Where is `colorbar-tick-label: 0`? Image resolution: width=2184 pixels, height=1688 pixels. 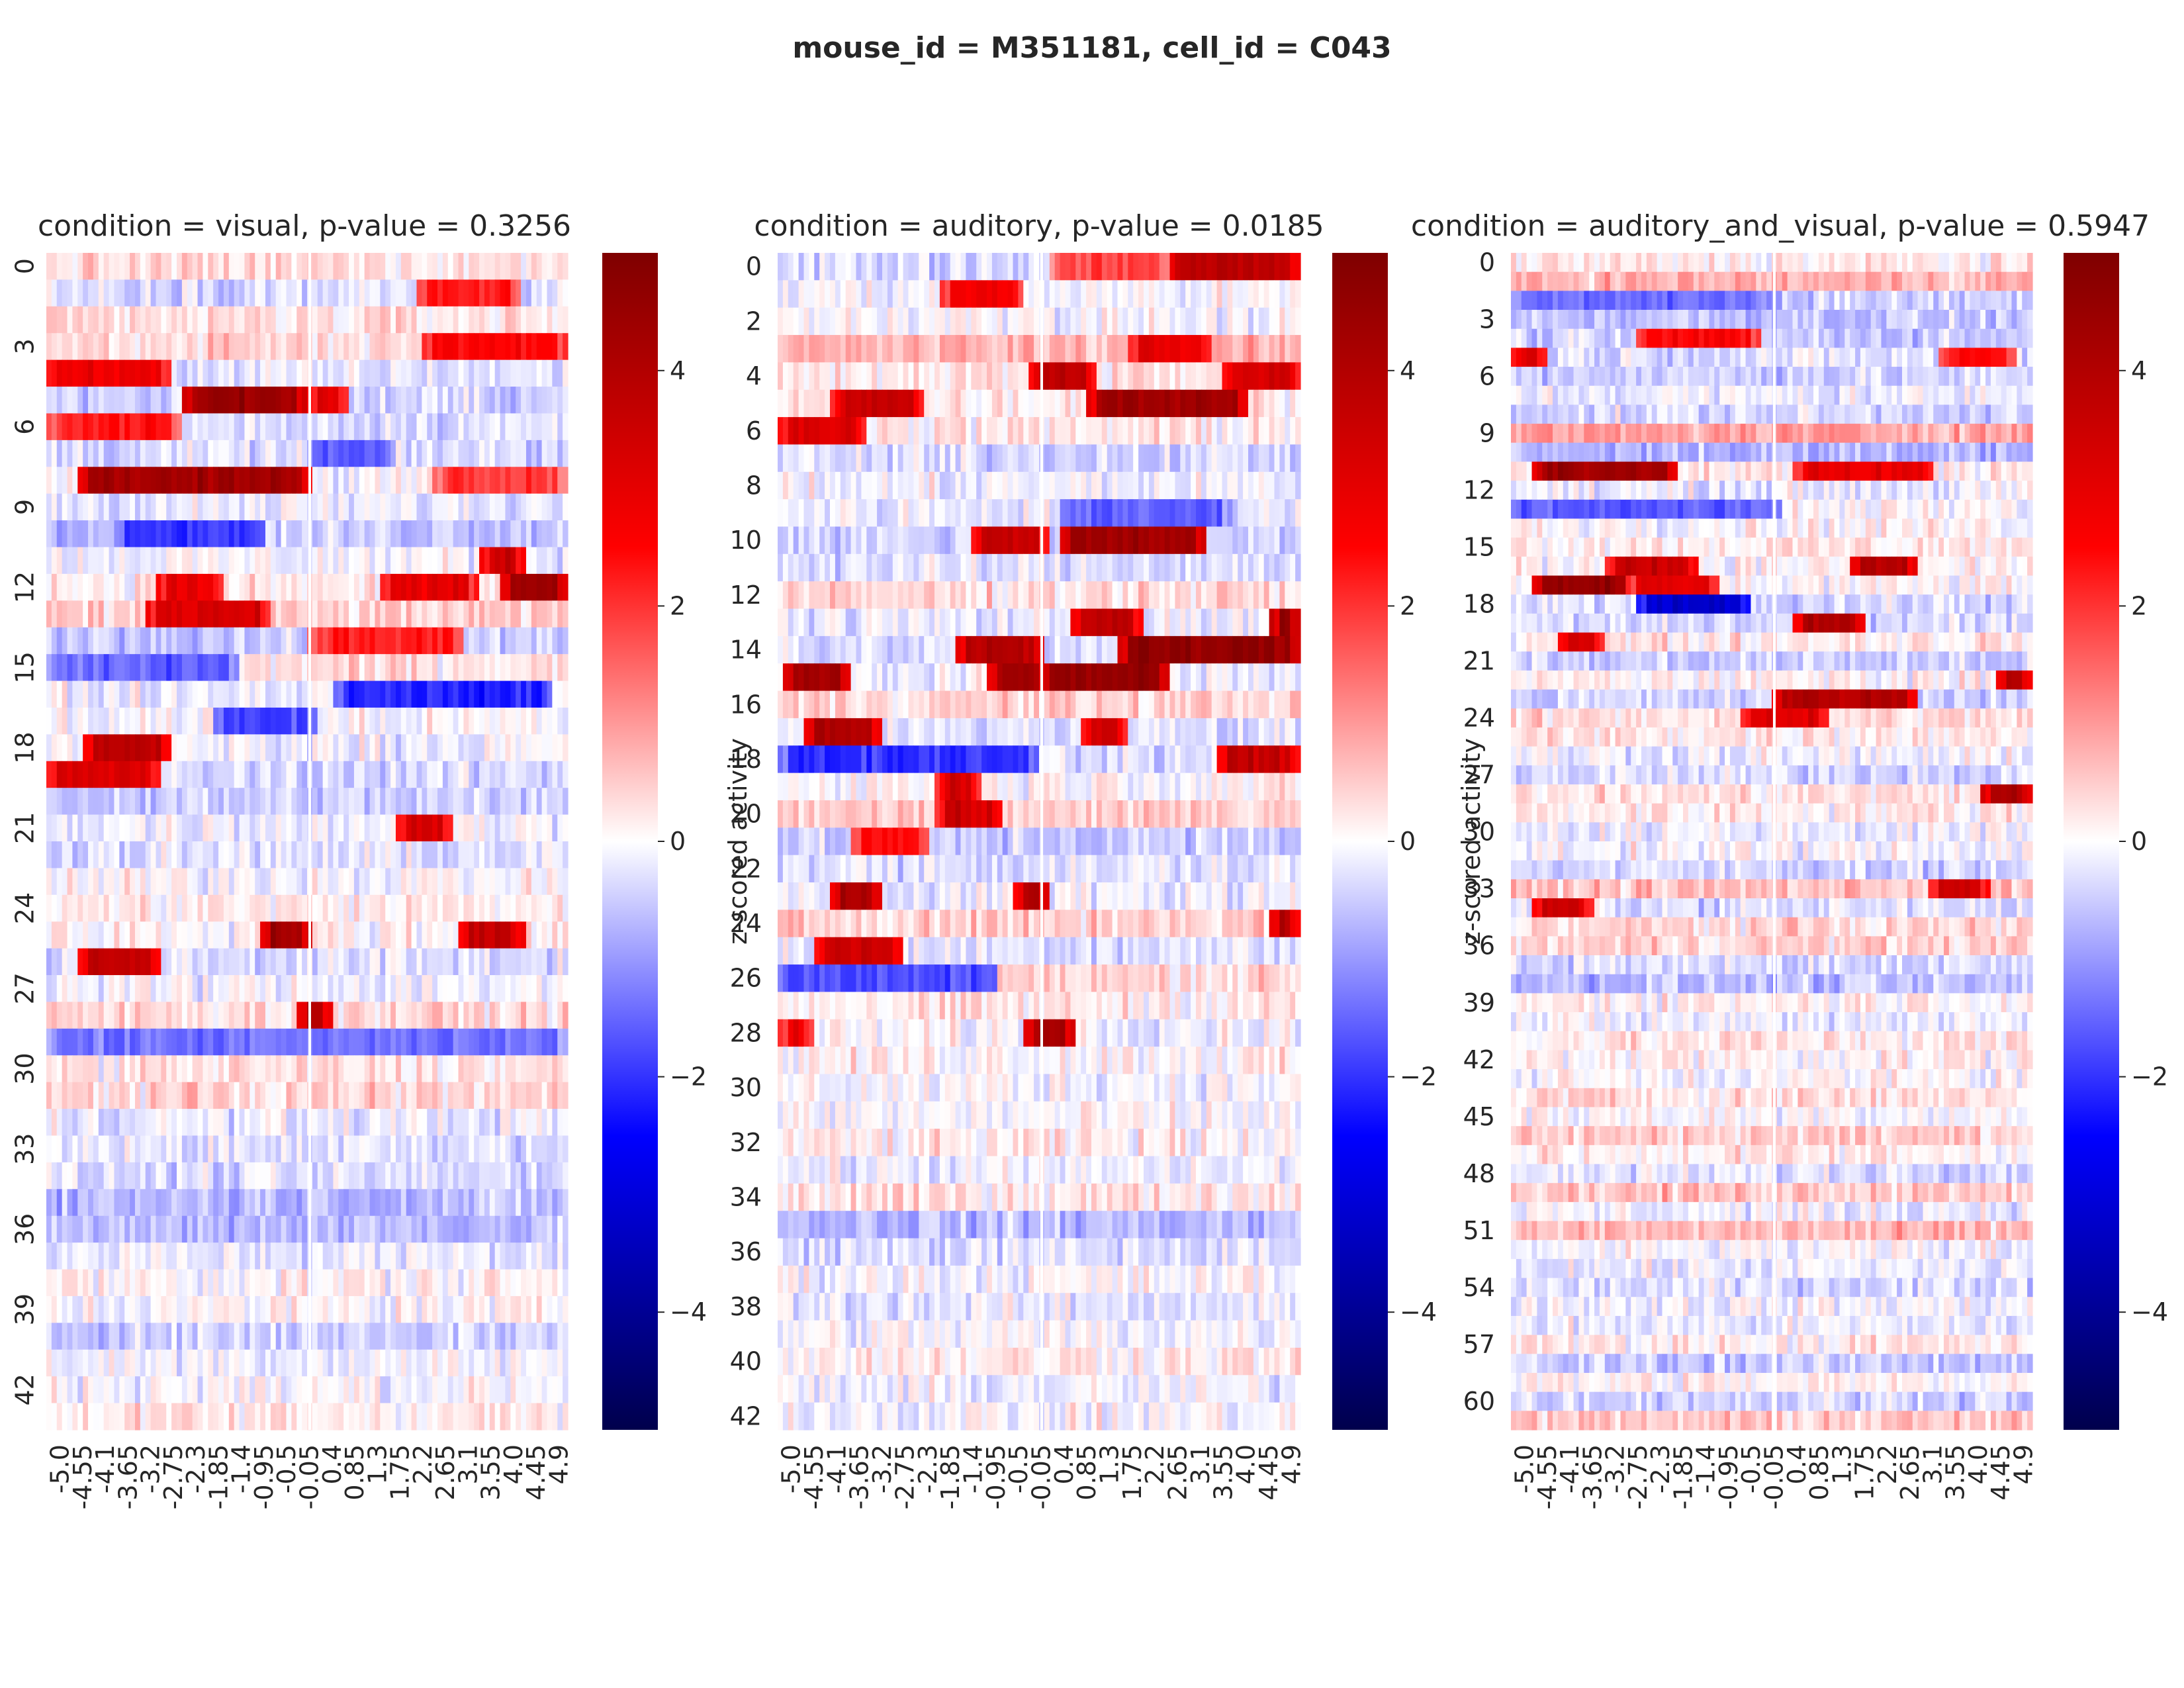 colorbar-tick-label: 0 is located at coordinates (678, 841).